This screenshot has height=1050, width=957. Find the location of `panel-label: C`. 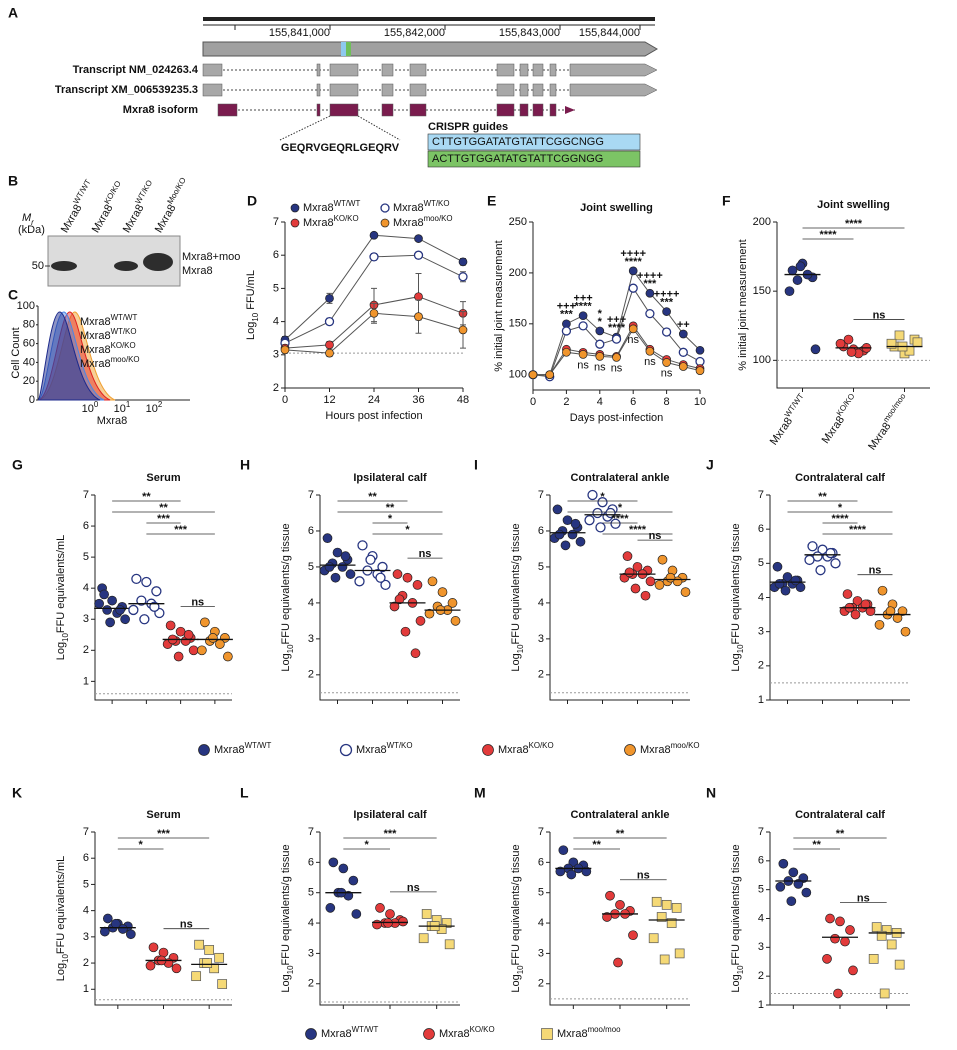

panel-label: C is located at coordinates (13, 295).